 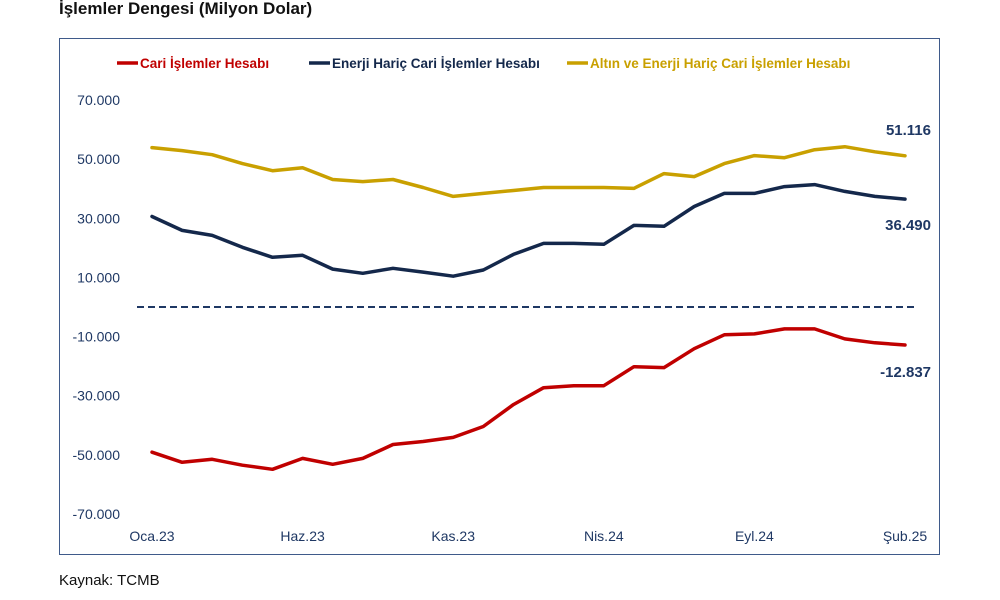 I want to click on y-tick-label: -30.000, so click(x=97, y=396).